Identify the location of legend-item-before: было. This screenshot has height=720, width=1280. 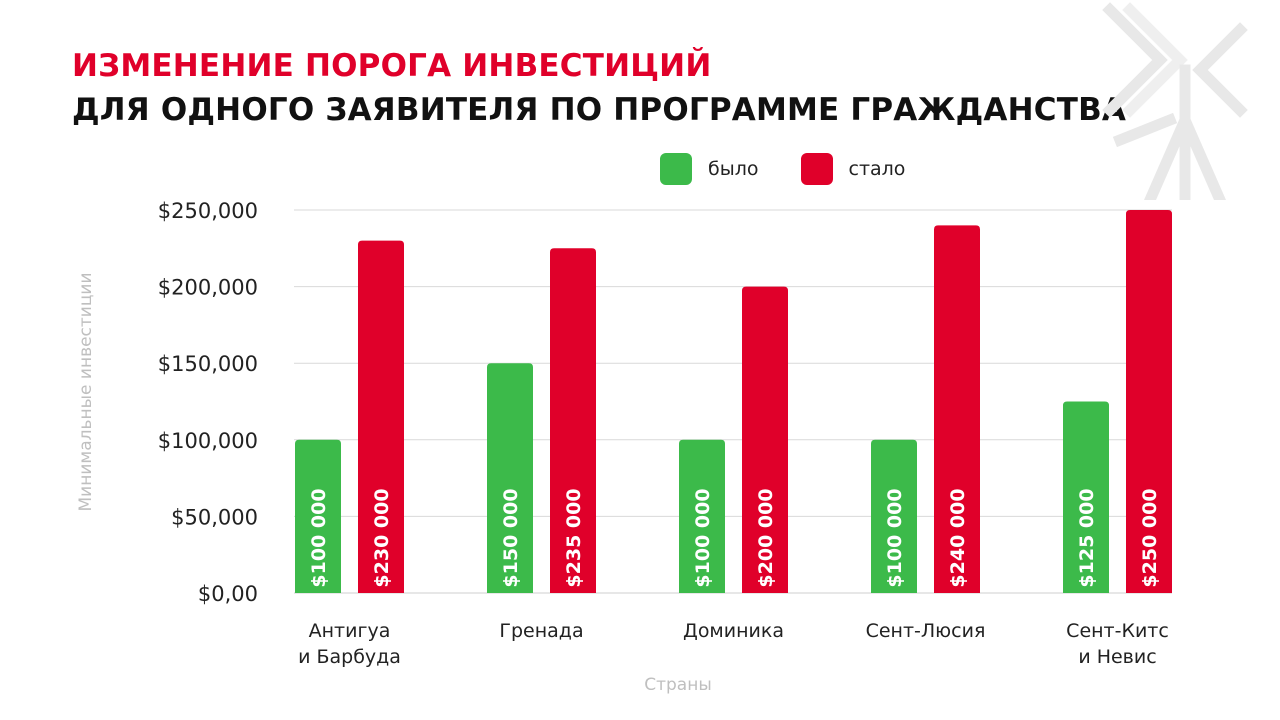
(709, 169).